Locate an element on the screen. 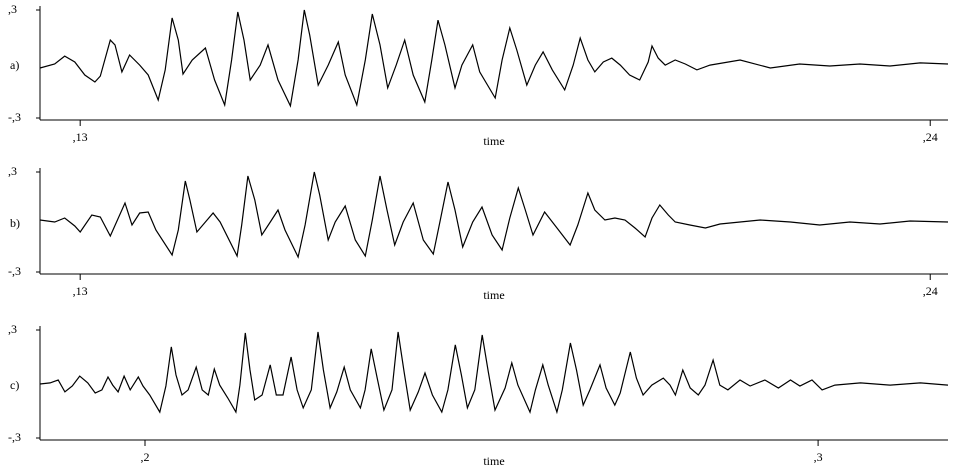  x-tick-label: ,3 is located at coordinates (818, 457).